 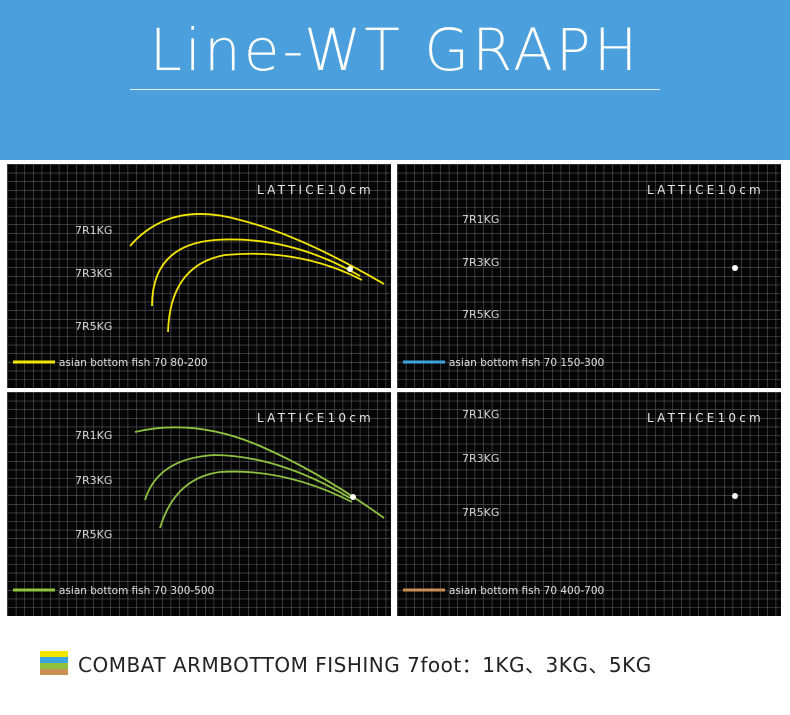 I want to click on swatch-band-green, so click(x=54, y=666).